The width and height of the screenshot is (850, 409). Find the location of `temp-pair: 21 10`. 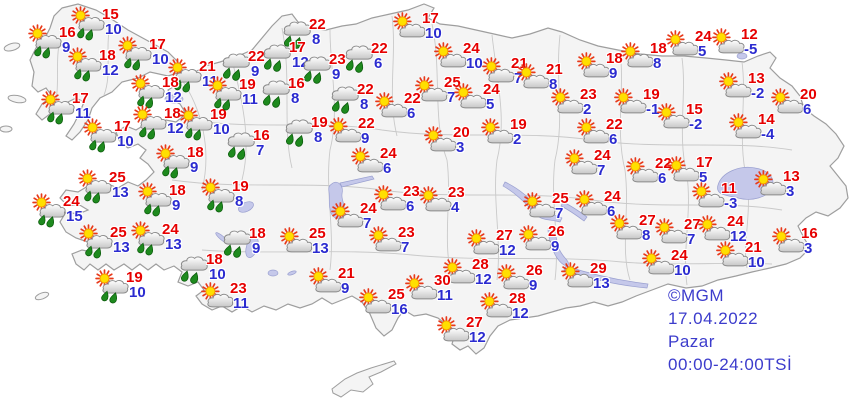

temp-pair: 21 10 is located at coordinates (755, 255).